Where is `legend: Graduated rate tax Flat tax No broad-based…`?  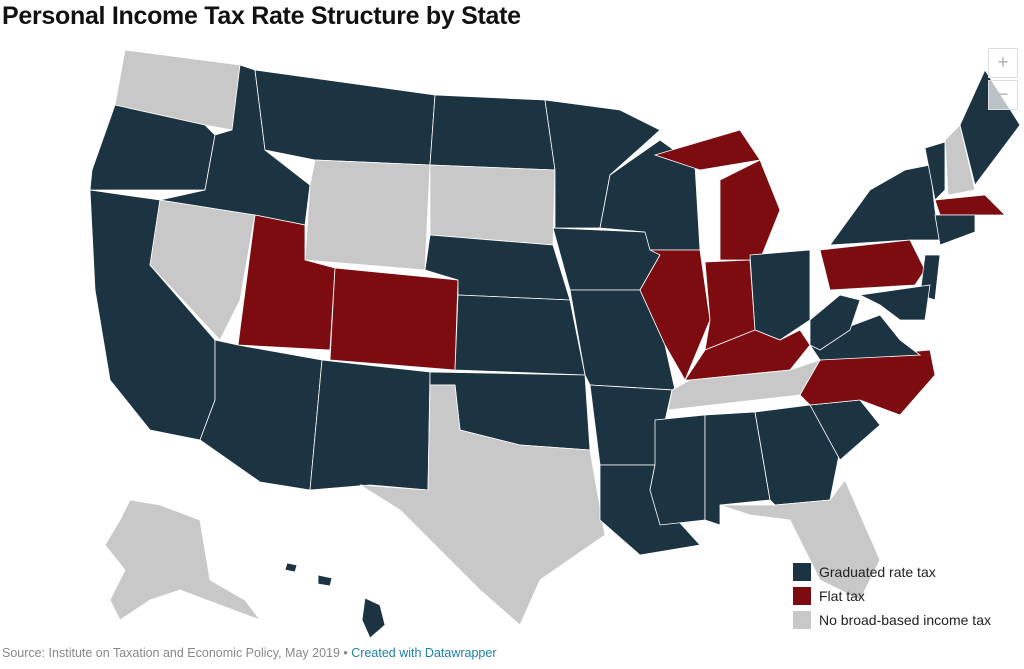 legend: Graduated rate tax Flat tax No broad-based… is located at coordinates (892, 596).